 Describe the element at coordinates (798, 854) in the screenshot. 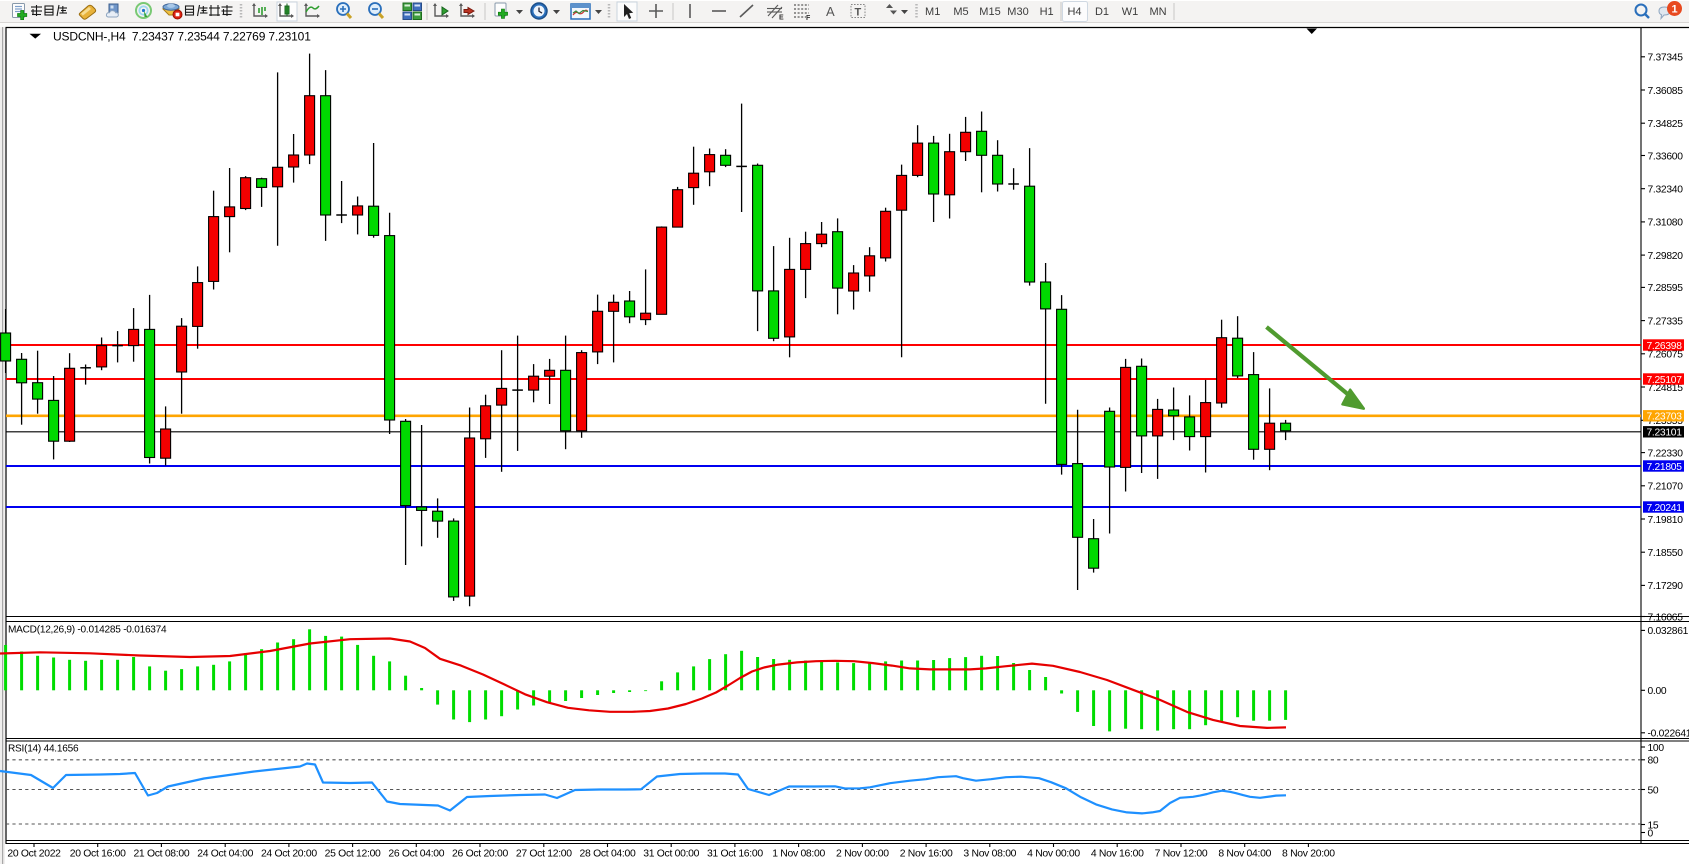

I see `svg-text: 1 Nov 08:00` at that location.